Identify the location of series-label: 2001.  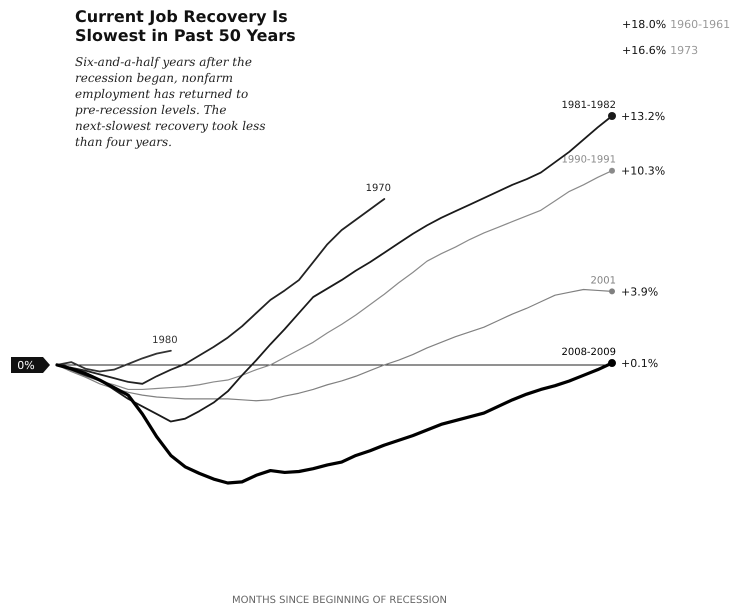
(603, 280).